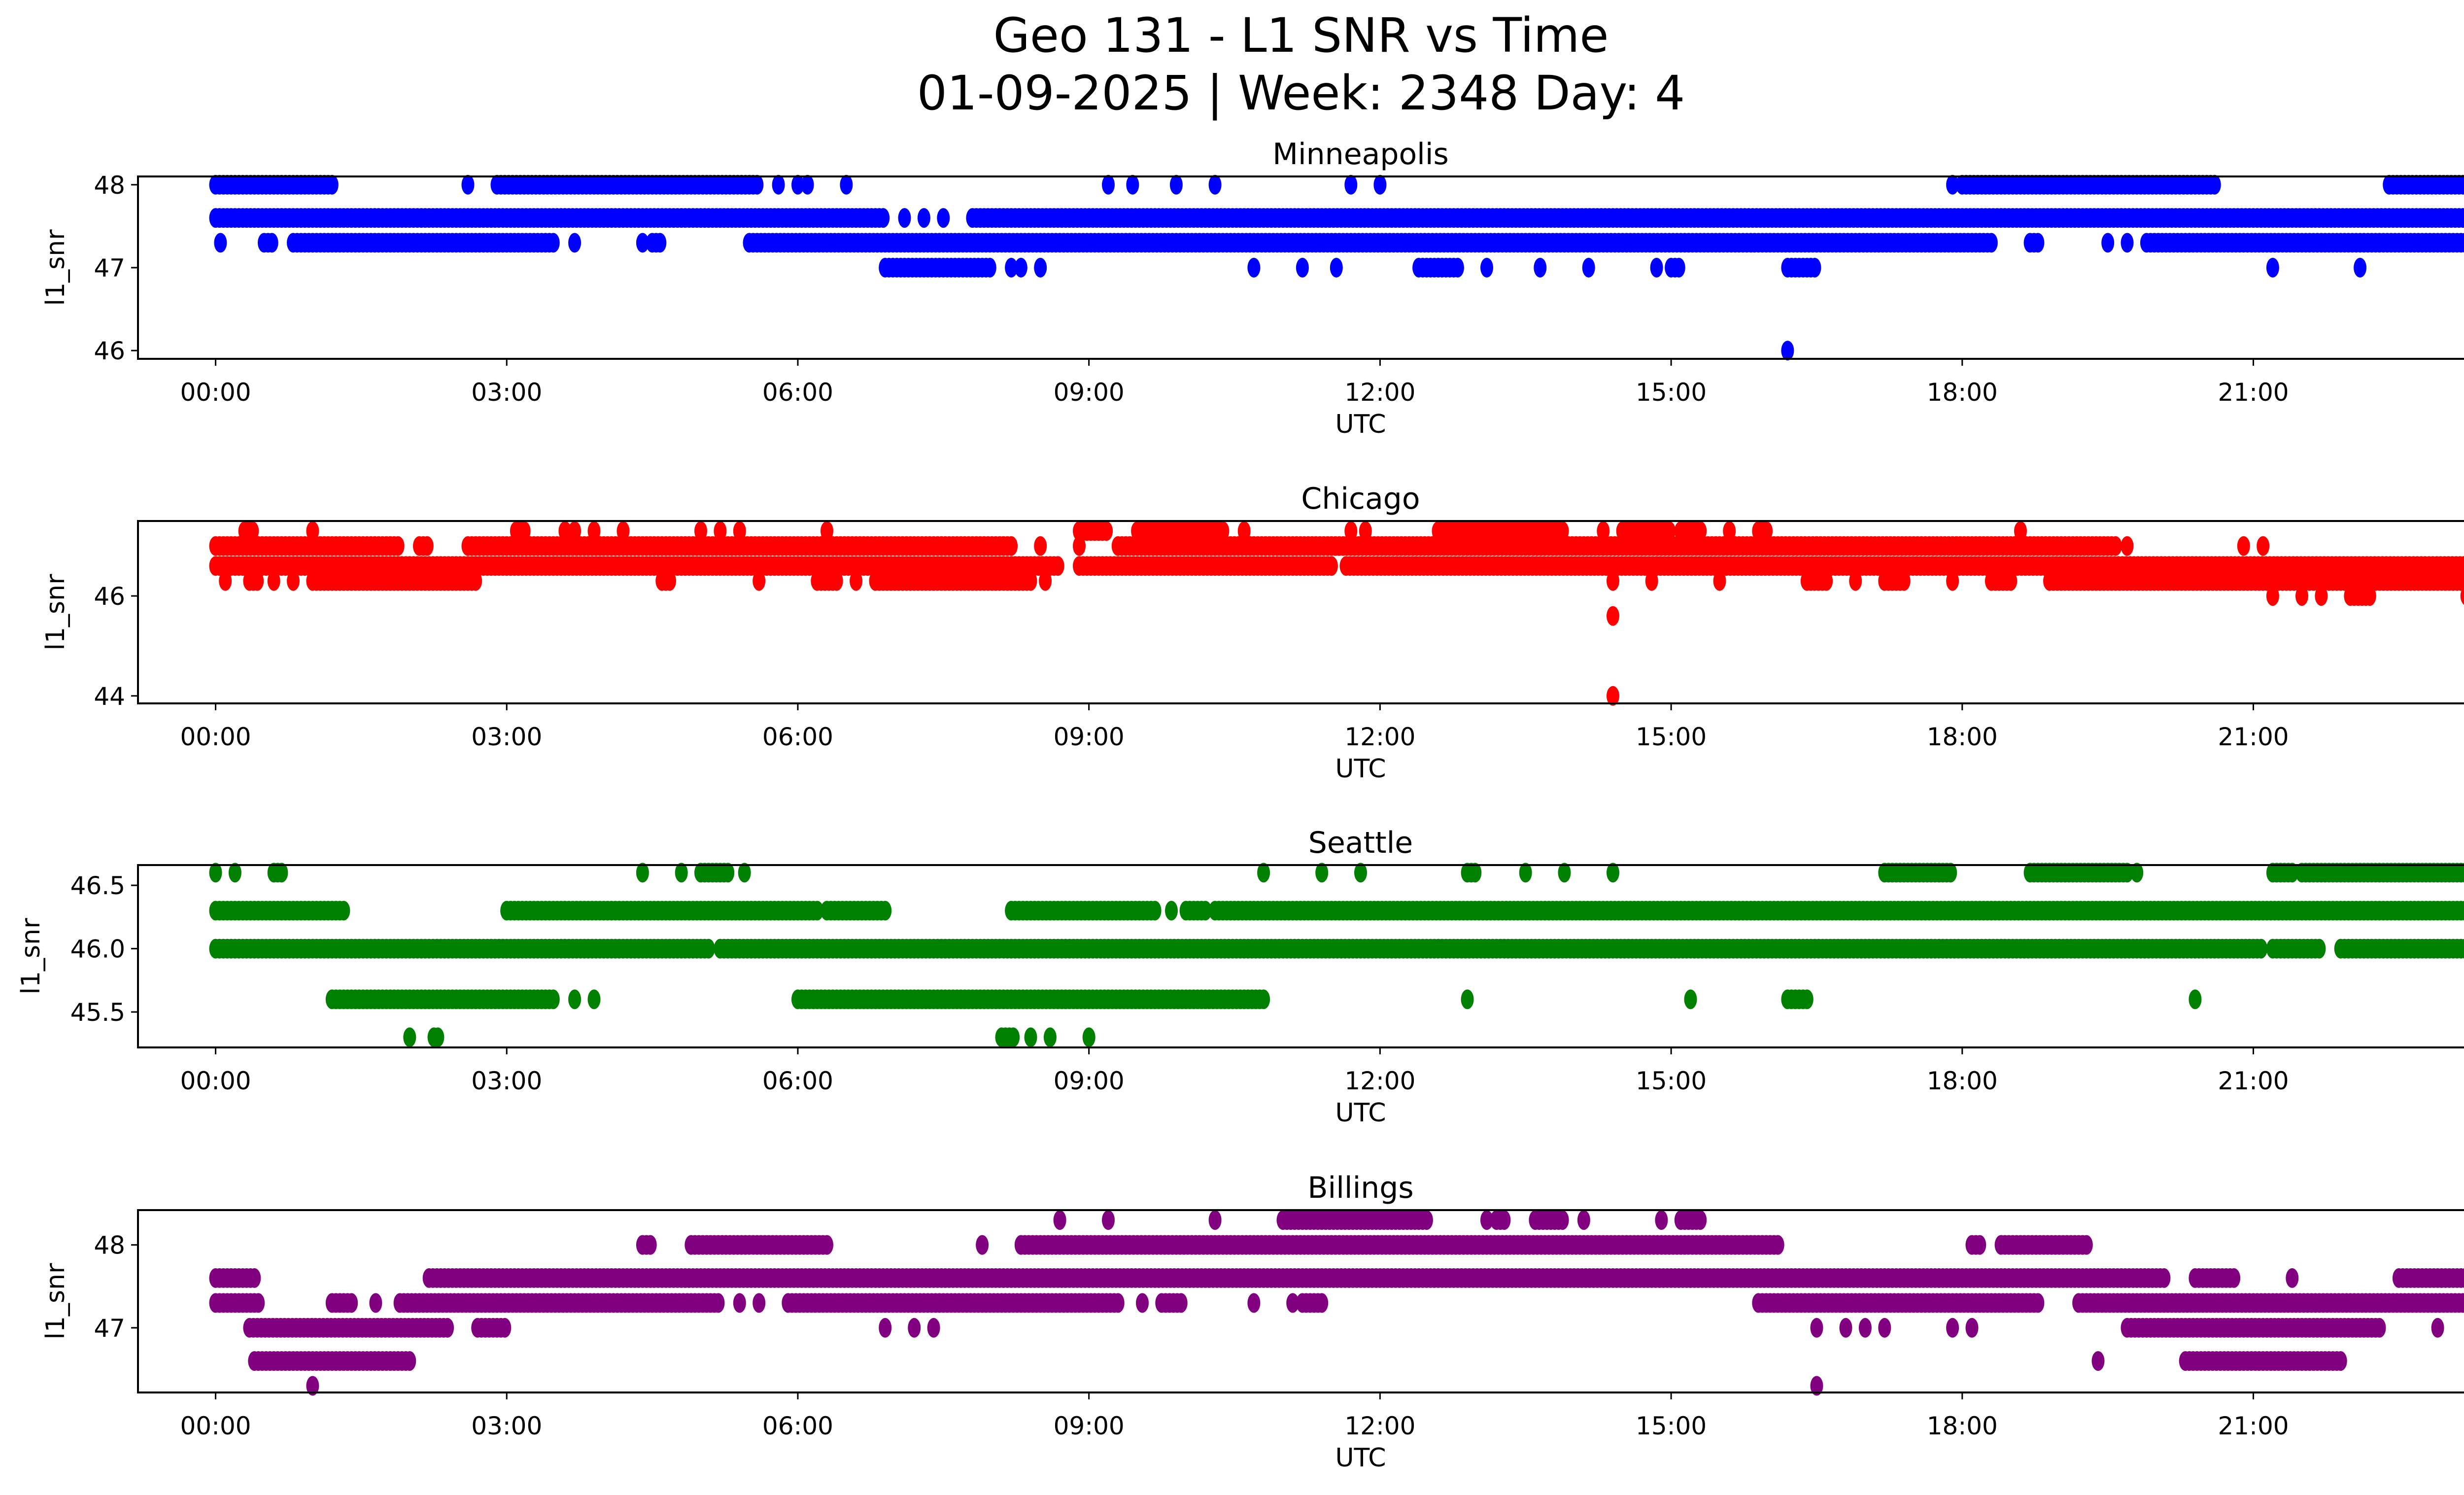  What do you see at coordinates (1360, 499) in the screenshot?
I see `subplot-title: Chicago` at bounding box center [1360, 499].